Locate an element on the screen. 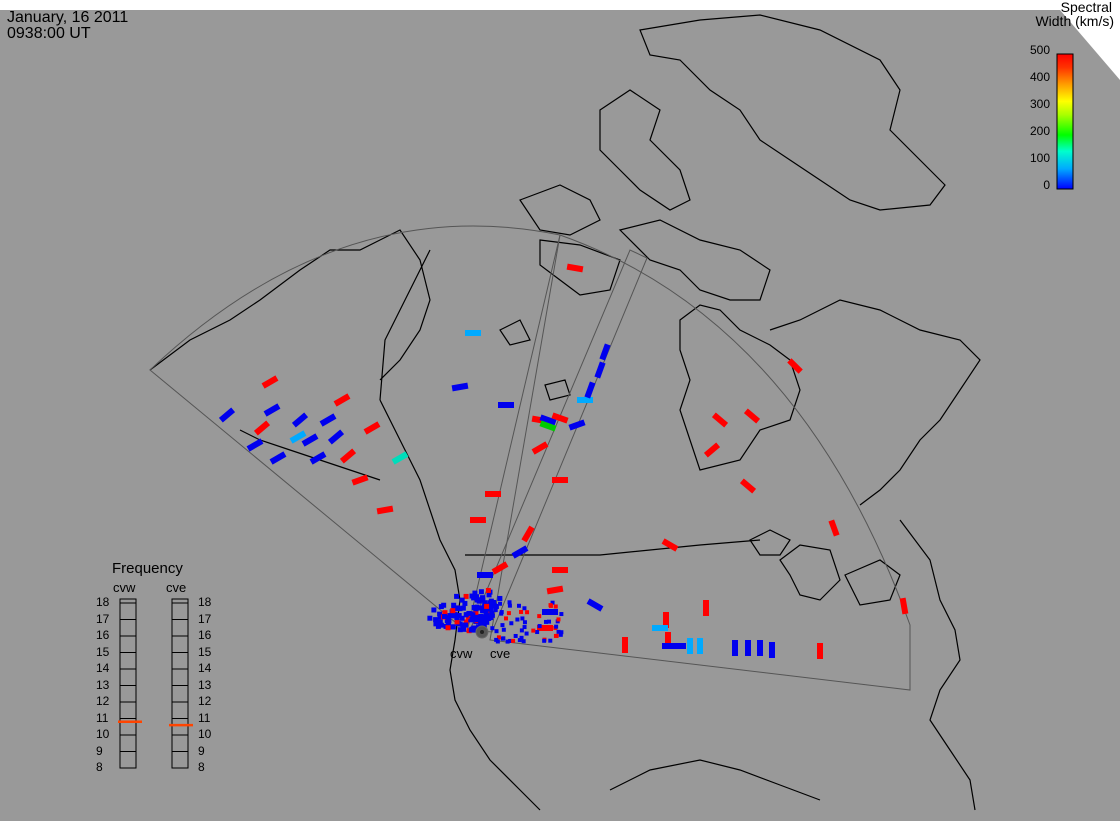 The width and height of the screenshot is (1120, 821). radar-label-cvw: cvw is located at coordinates (461, 653).